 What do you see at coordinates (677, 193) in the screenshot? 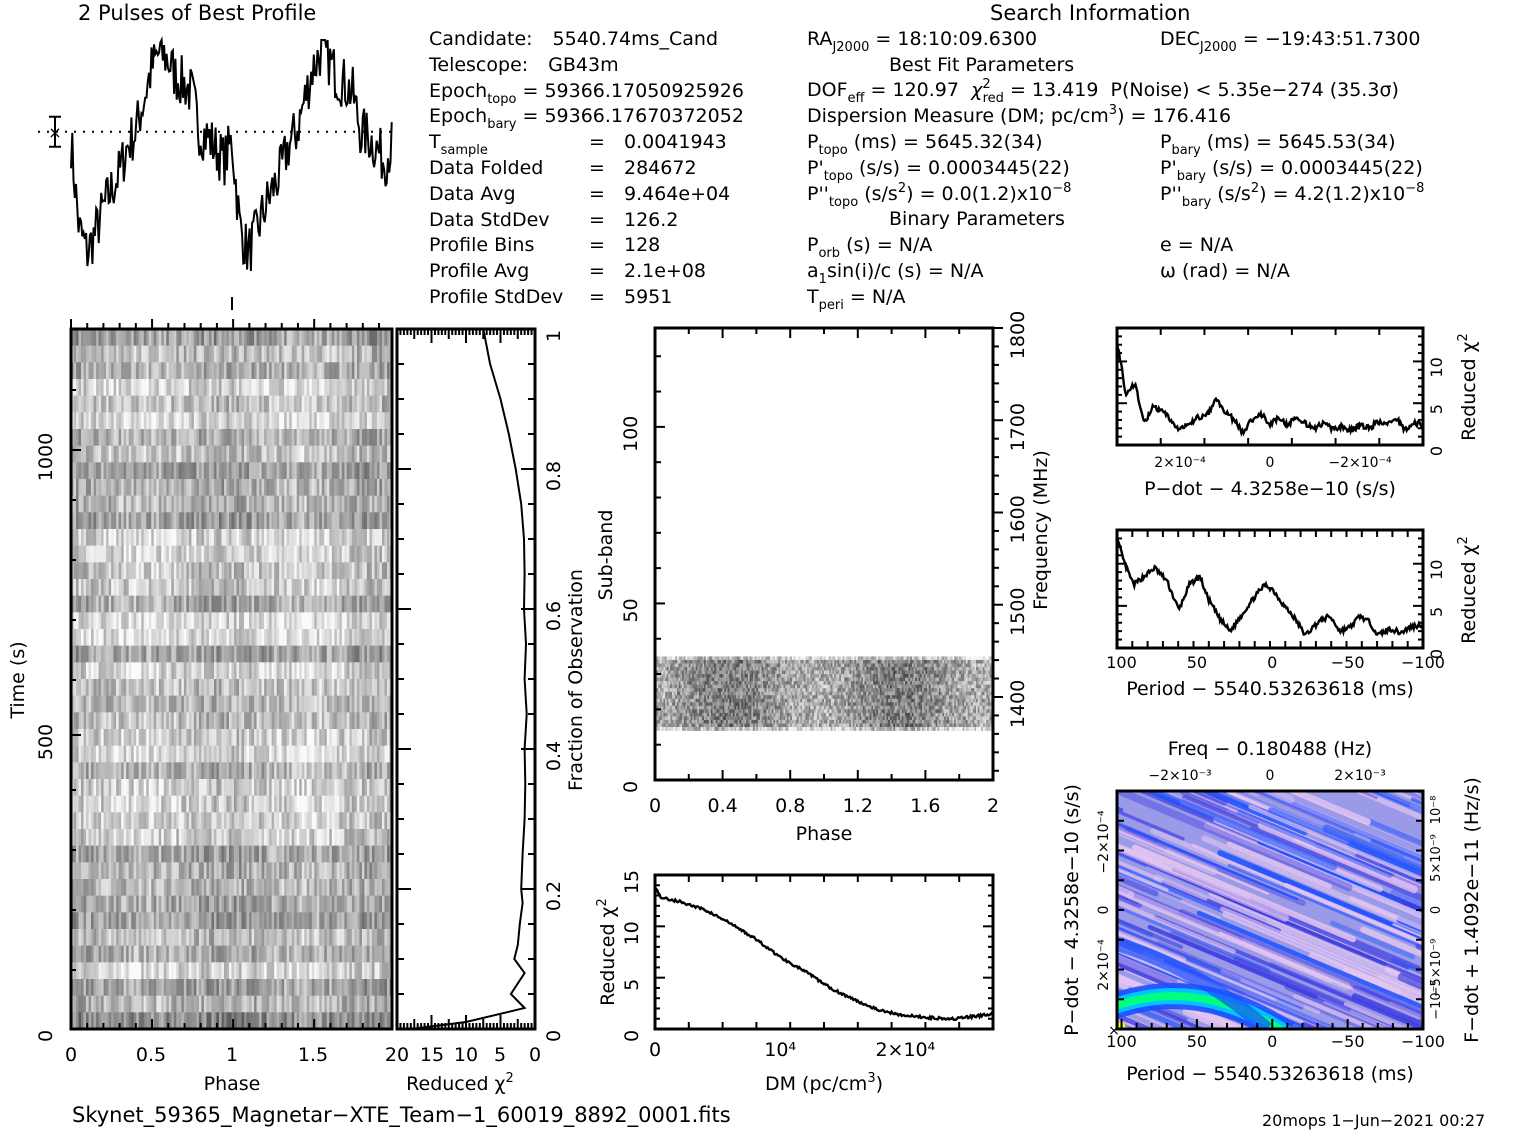
I see `info-value: 9.464e+04` at bounding box center [677, 193].